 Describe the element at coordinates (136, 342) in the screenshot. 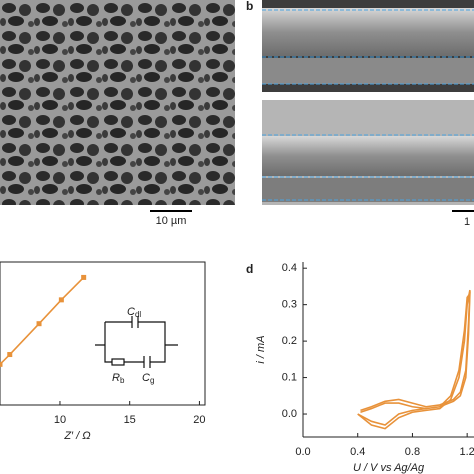

I see `circuit` at that location.